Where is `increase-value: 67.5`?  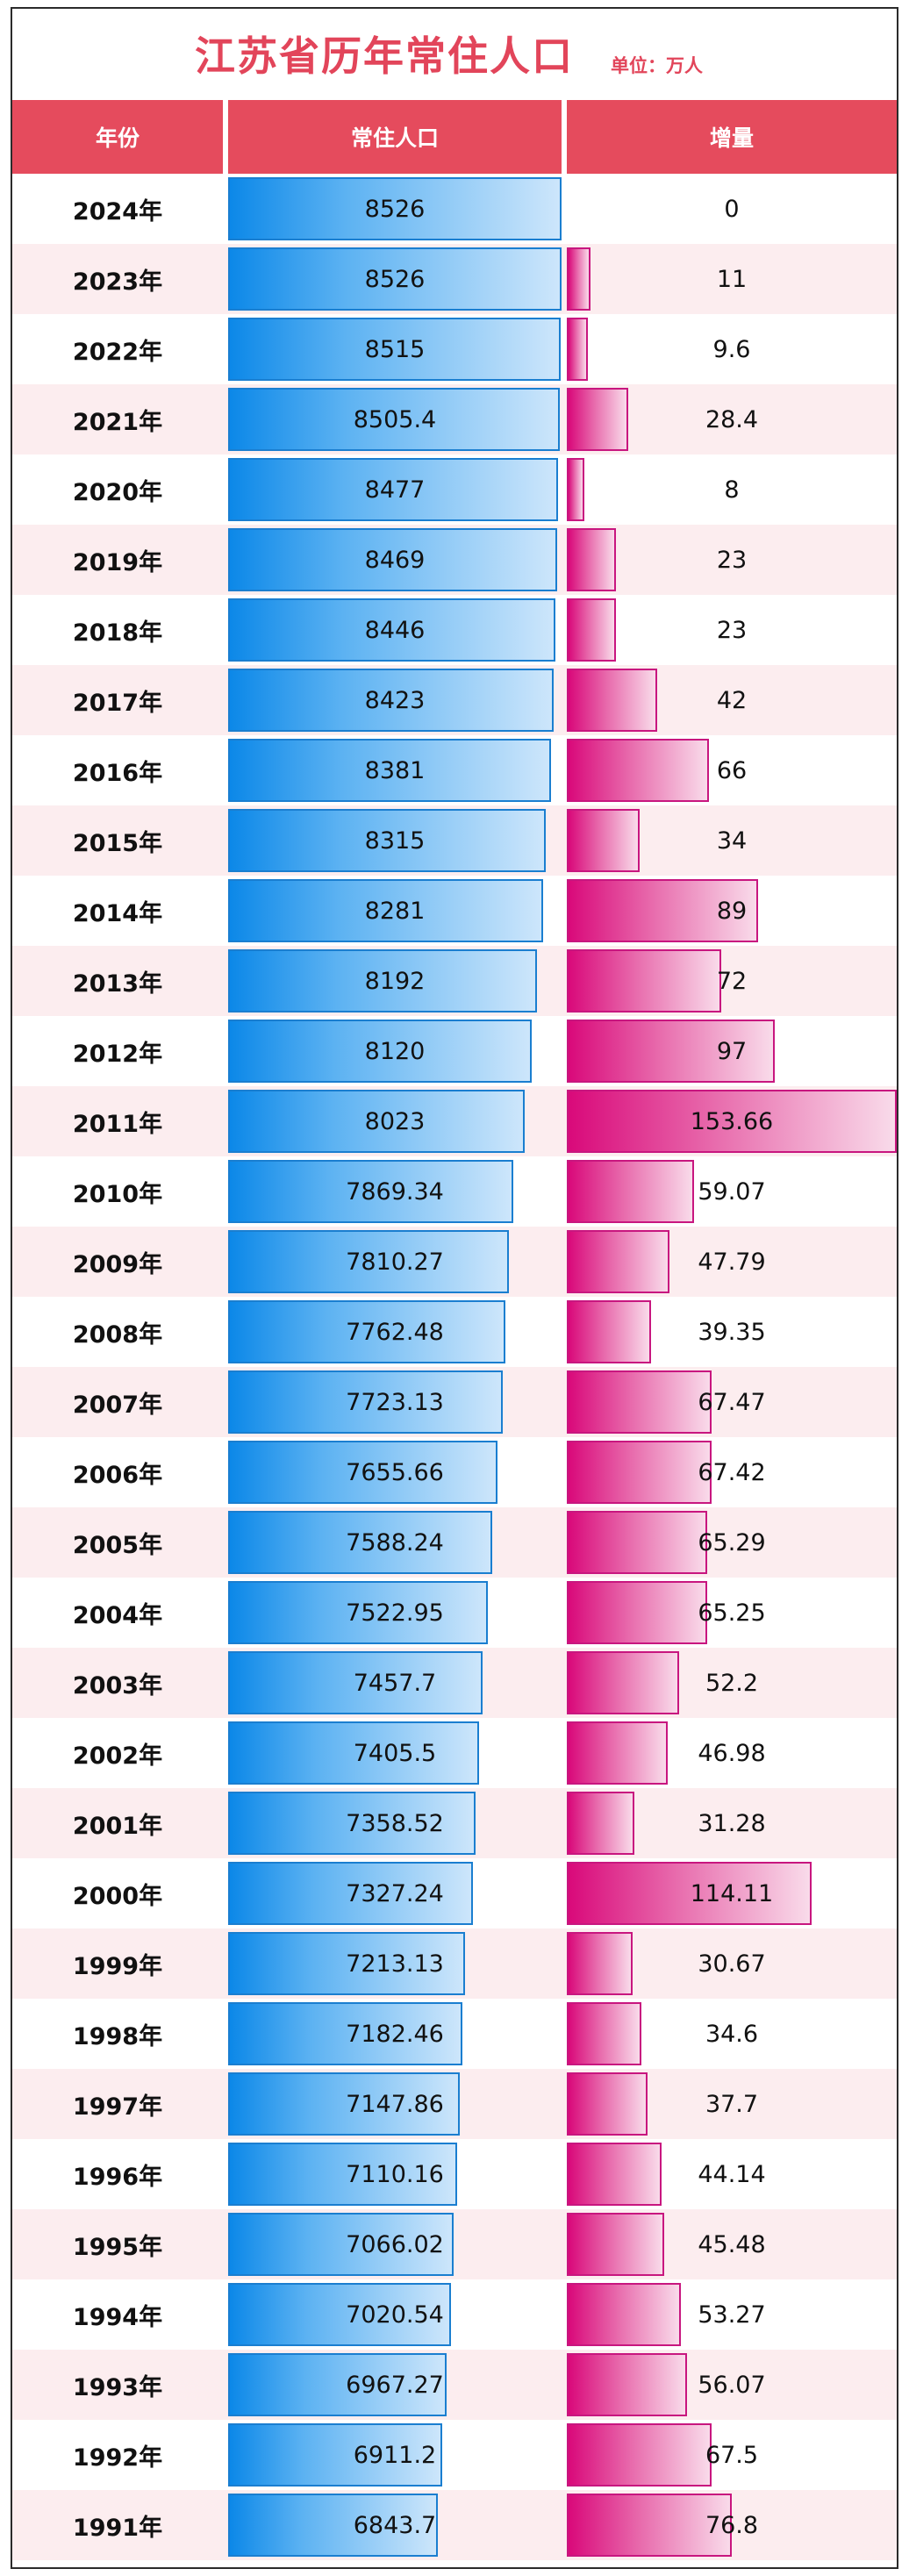 increase-value: 67.5 is located at coordinates (732, 2455).